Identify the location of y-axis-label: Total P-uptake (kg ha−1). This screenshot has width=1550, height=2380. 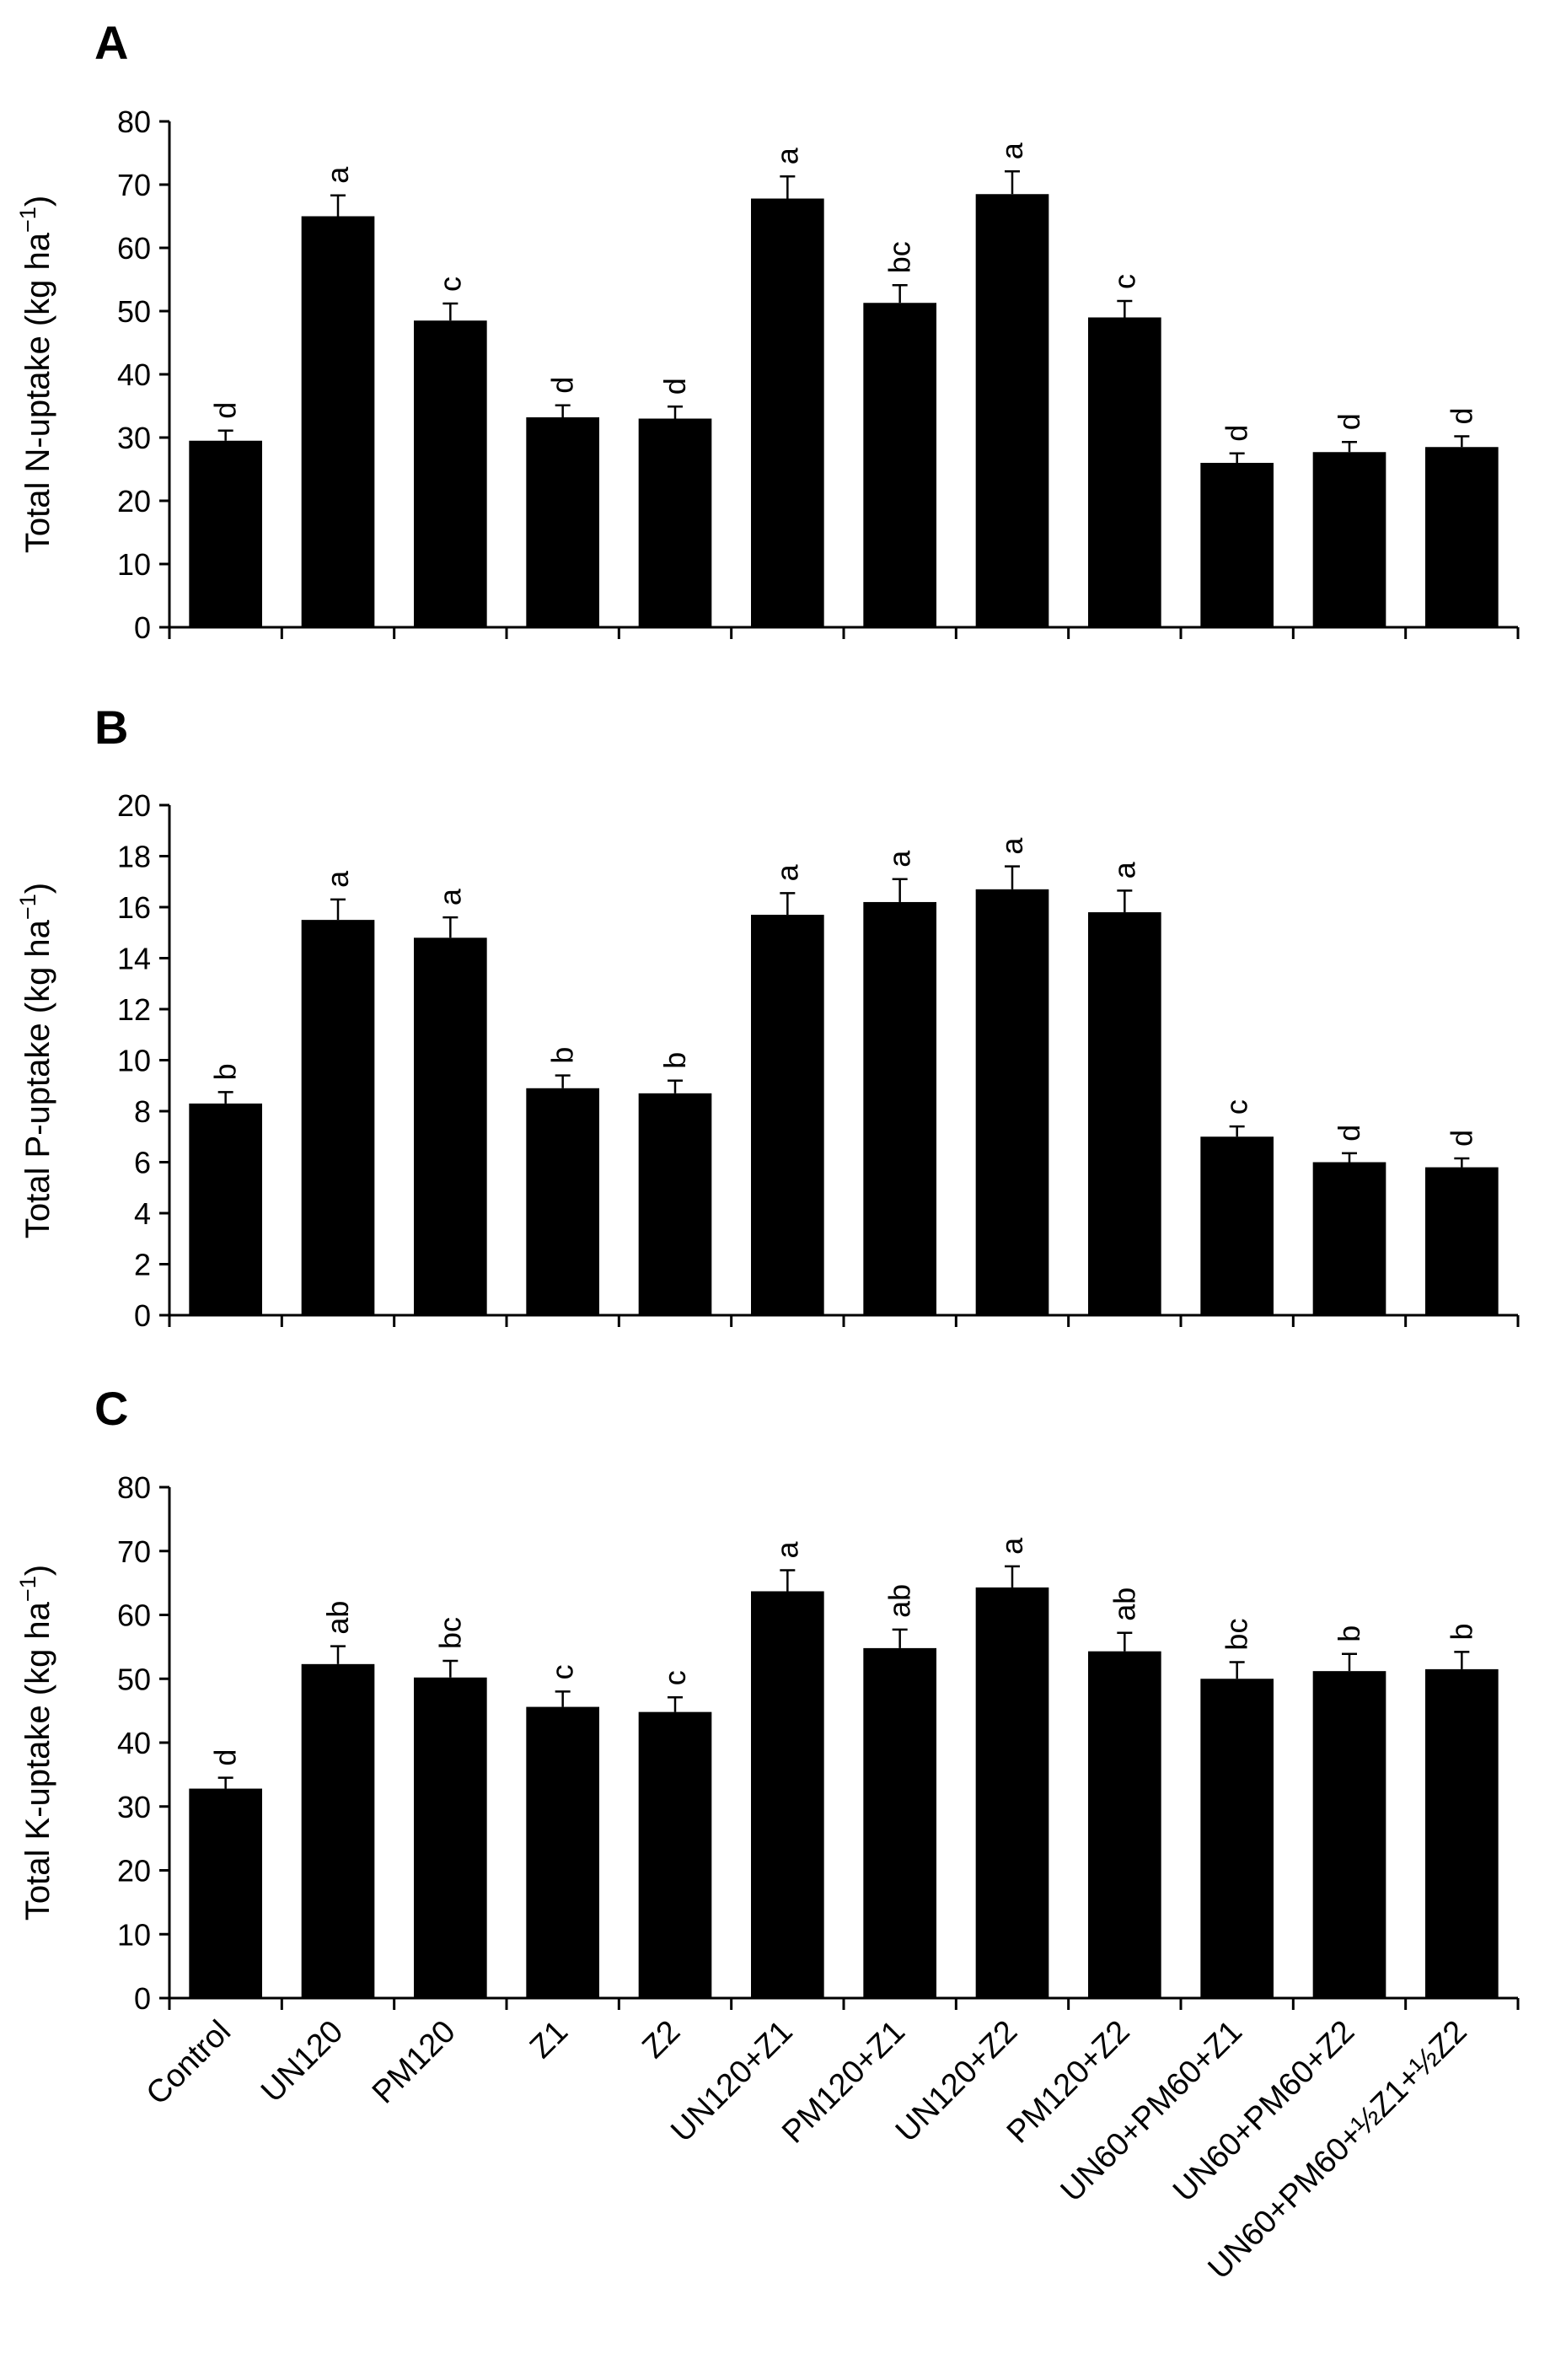
(36, 1060).